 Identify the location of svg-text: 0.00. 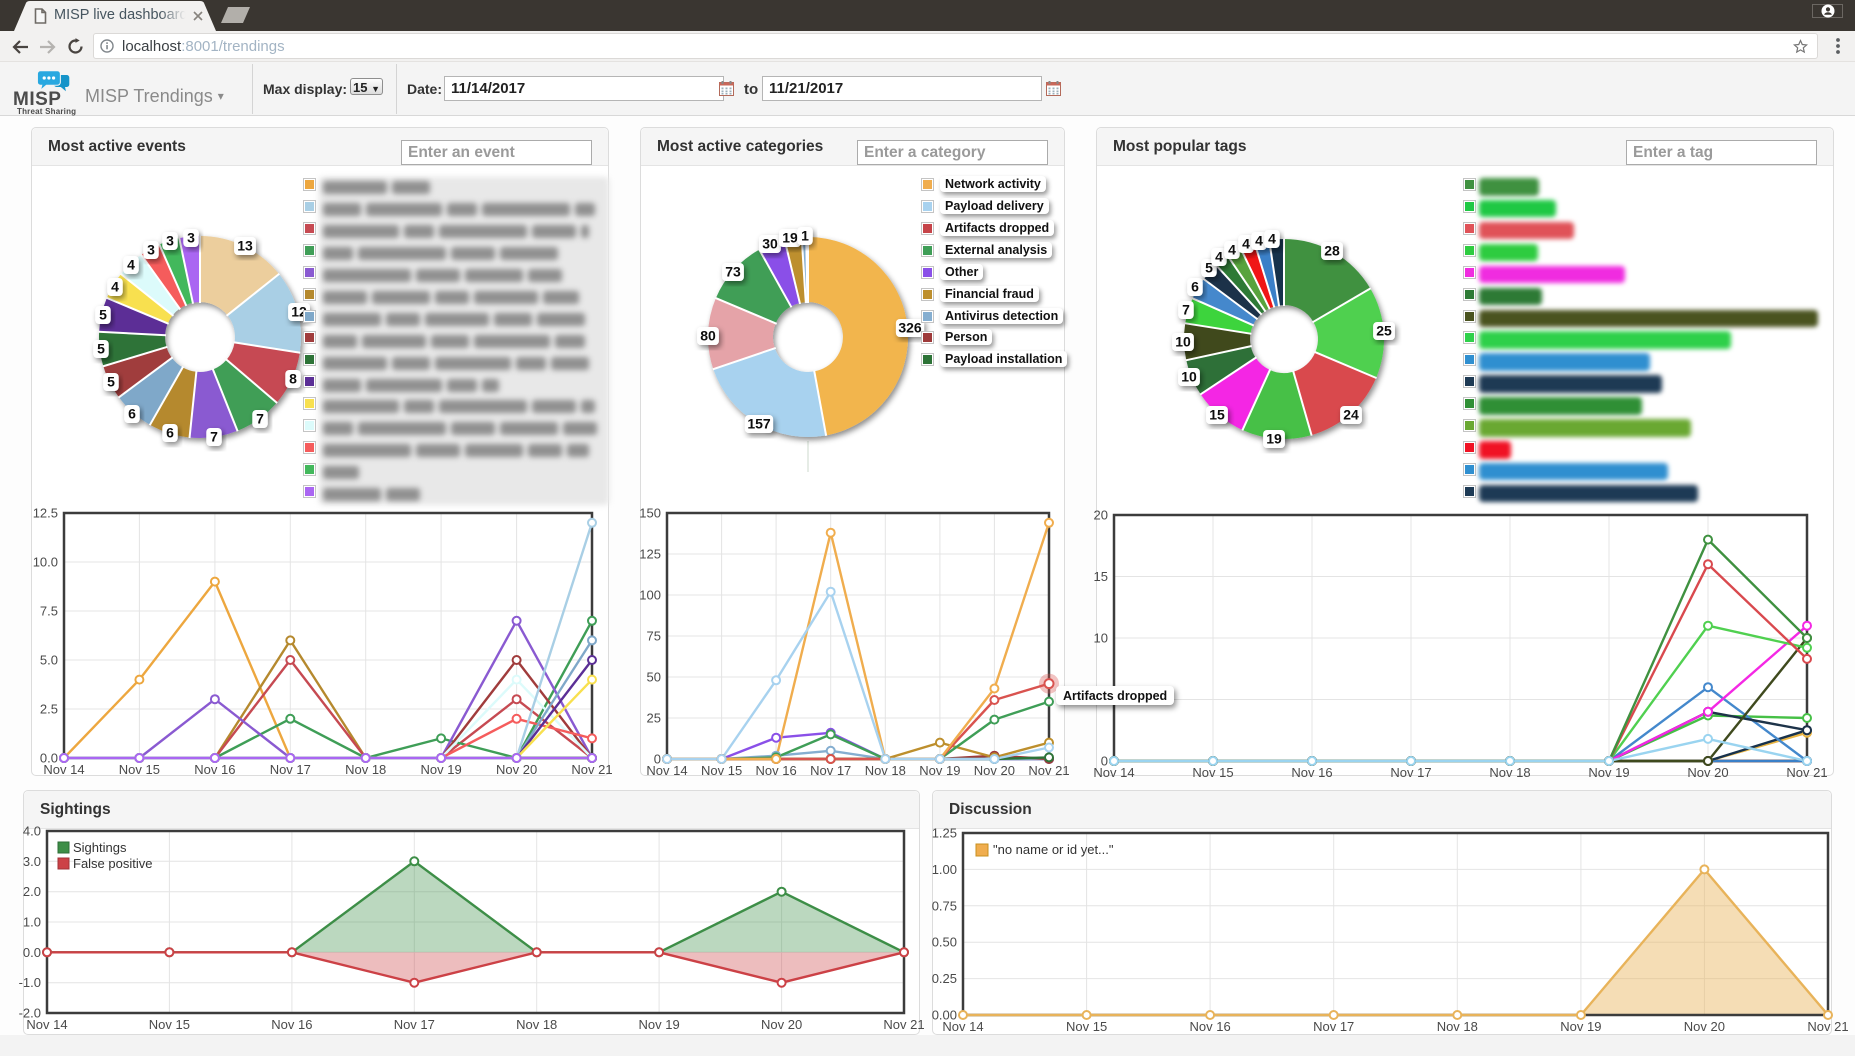
(944, 1015).